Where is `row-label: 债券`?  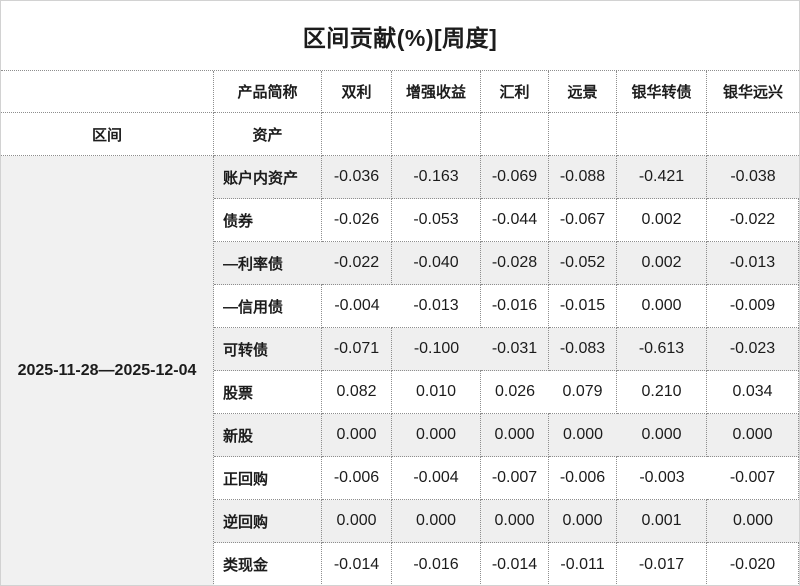 row-label: 债券 is located at coordinates (268, 220).